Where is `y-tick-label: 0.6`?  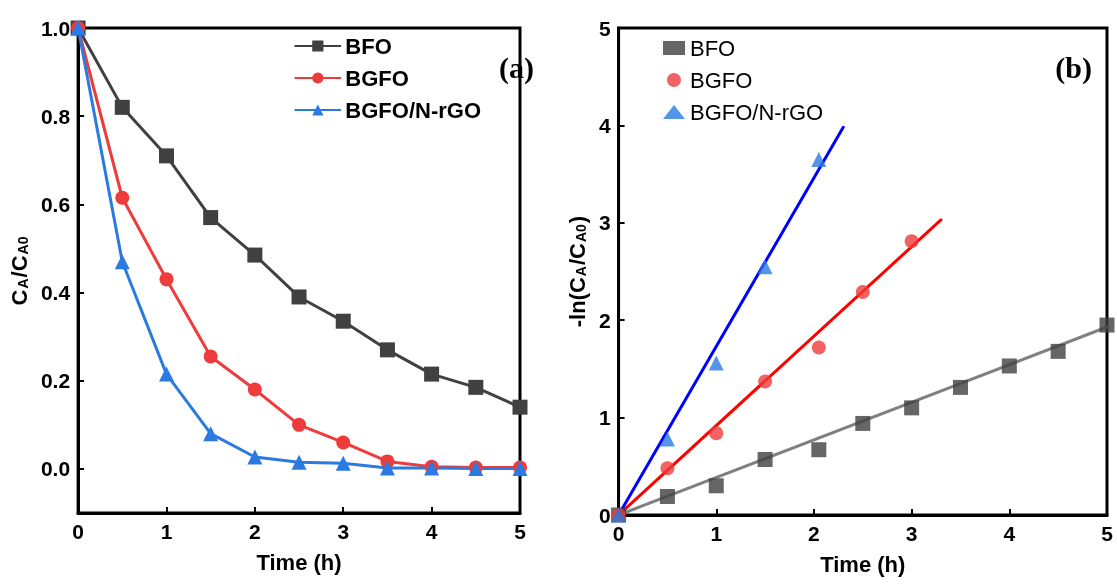
y-tick-label: 0.6 is located at coordinates (55, 204).